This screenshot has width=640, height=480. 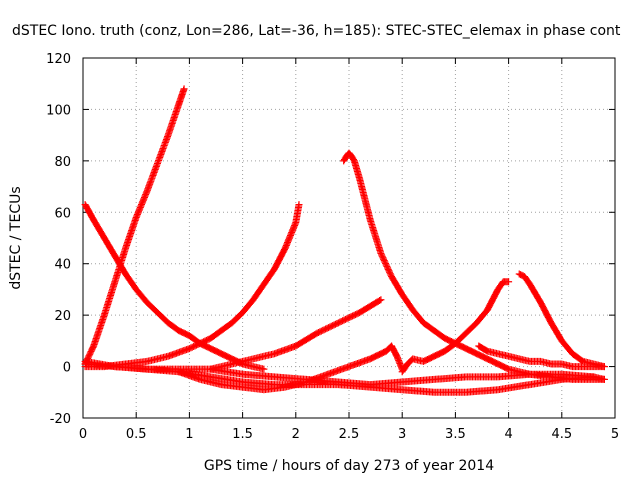 I want to click on x-tick-label: 3.5, so click(x=455, y=434).